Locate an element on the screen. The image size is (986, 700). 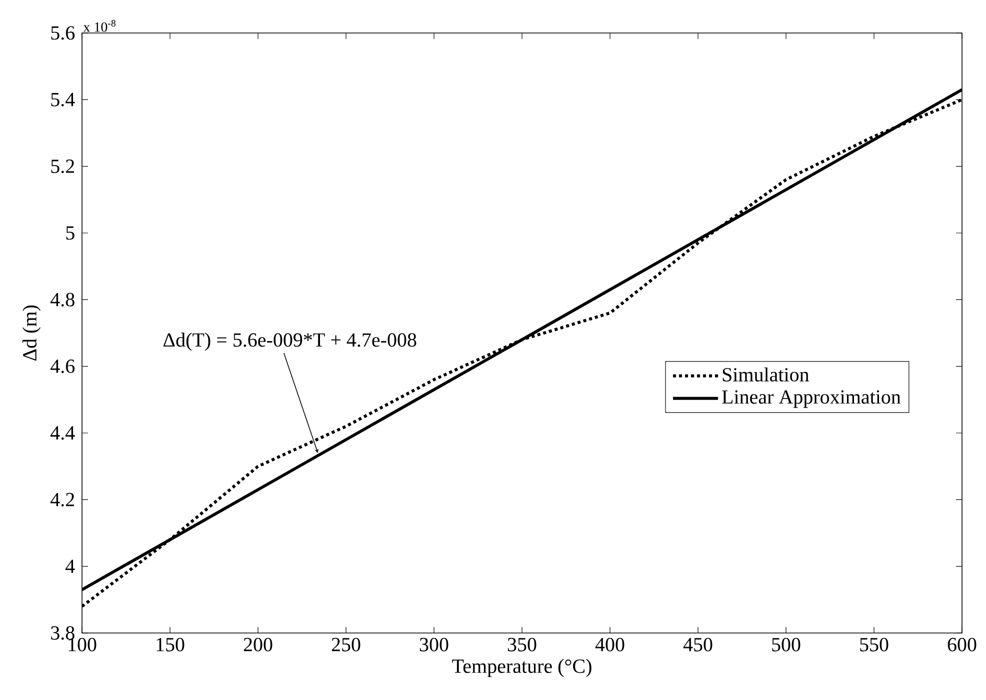
x-tick-label: 450 is located at coordinates (697, 645).